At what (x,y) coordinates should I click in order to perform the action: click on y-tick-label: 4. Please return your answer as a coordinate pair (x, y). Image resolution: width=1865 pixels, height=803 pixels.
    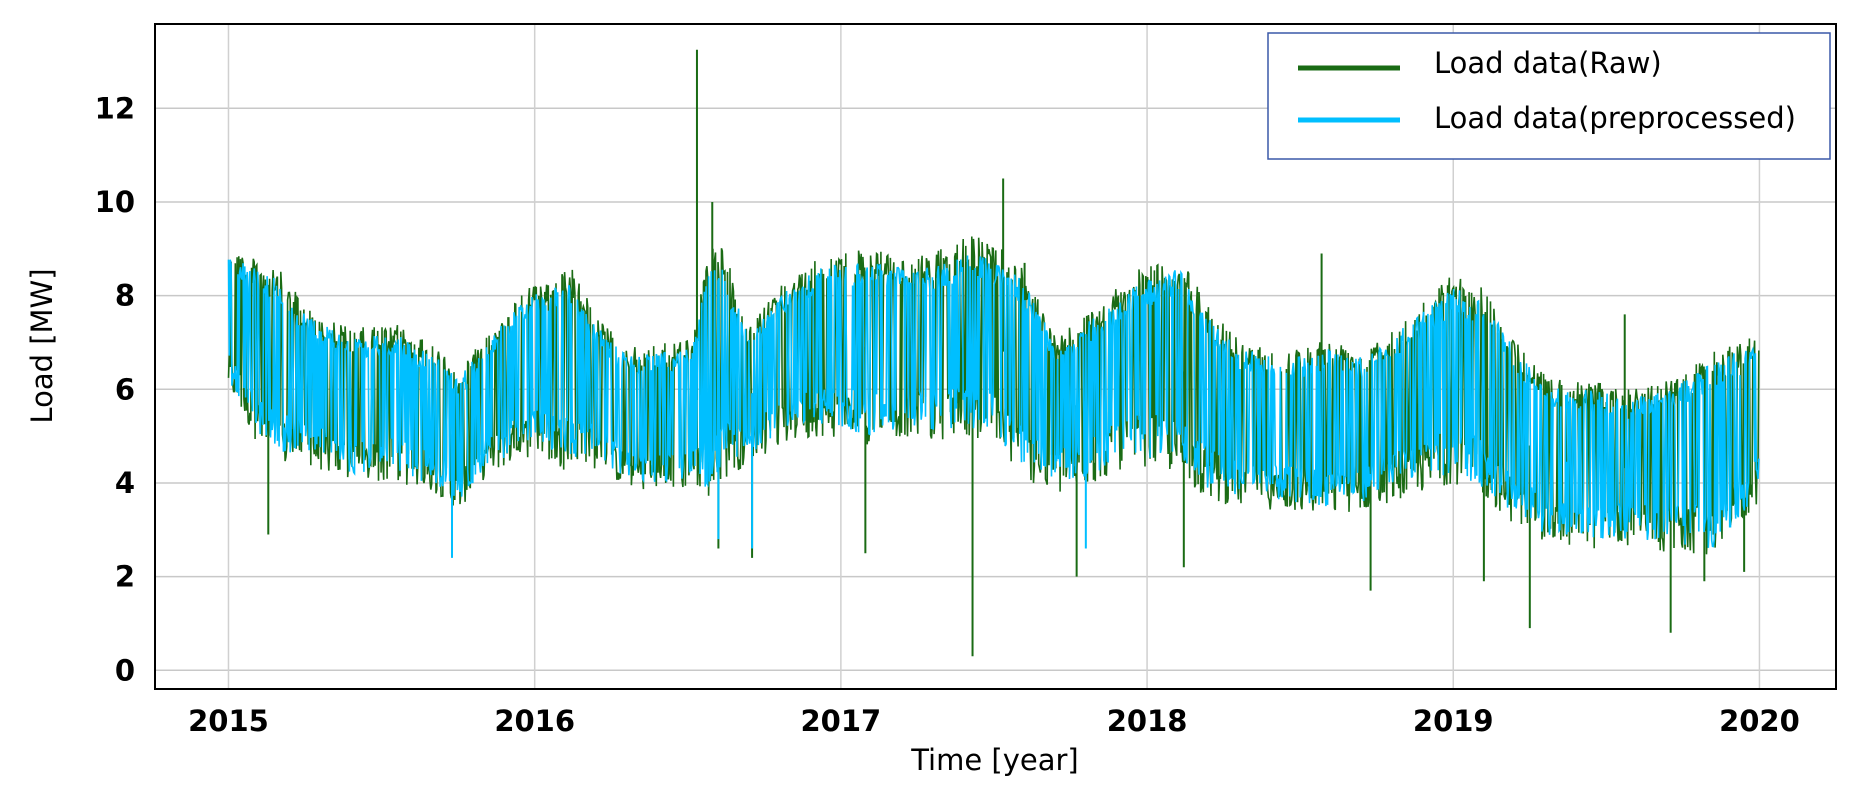
    Looking at the image, I should click on (125, 483).